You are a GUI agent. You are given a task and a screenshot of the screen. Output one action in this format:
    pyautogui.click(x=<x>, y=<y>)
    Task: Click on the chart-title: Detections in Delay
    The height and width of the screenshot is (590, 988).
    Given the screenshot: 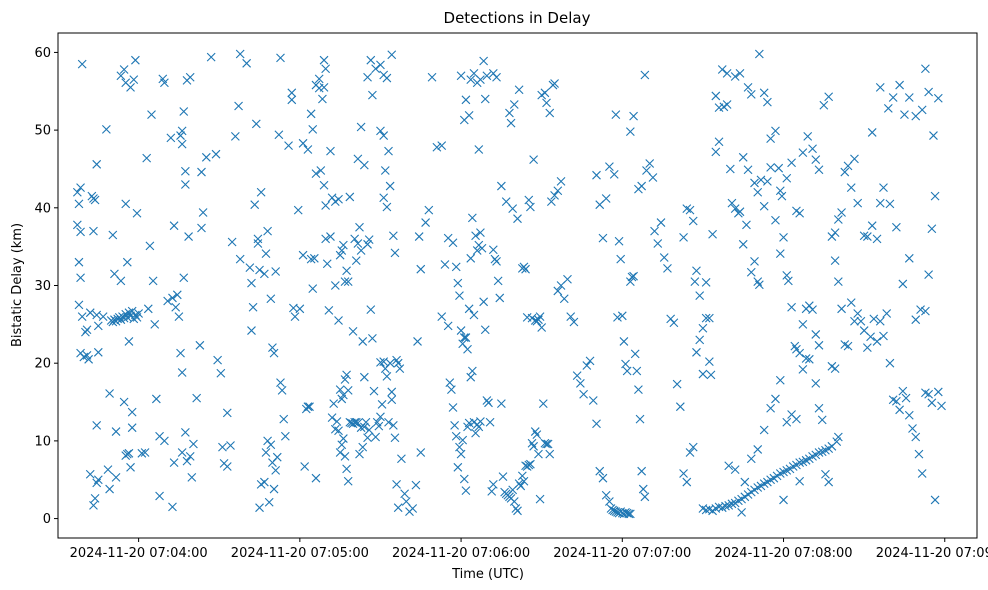 What is the action you would take?
    pyautogui.click(x=517, y=18)
    